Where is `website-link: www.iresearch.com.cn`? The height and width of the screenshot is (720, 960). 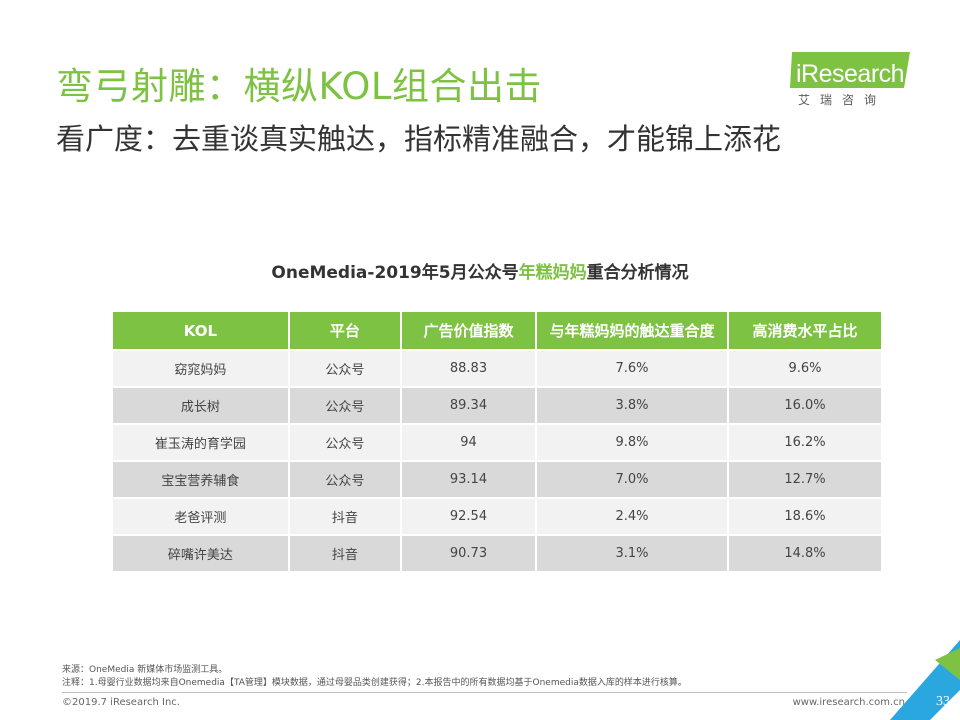 website-link: www.iresearch.com.cn is located at coordinates (848, 702).